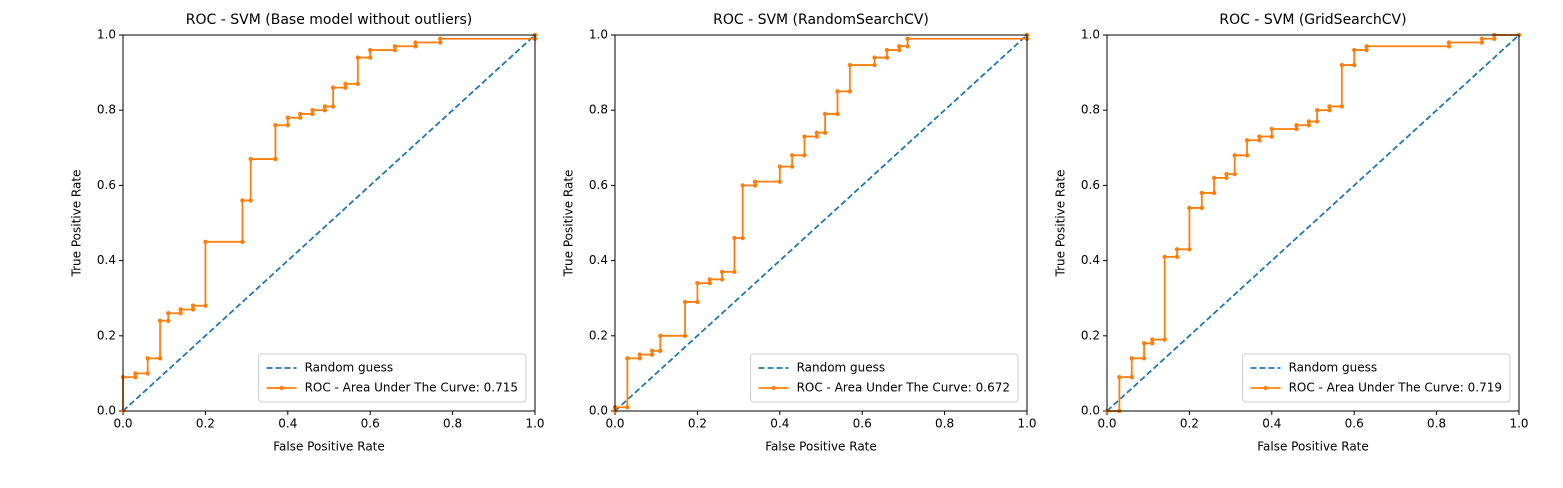 Image resolution: width=1563 pixels, height=488 pixels. What do you see at coordinates (452, 424) in the screenshot?
I see `x-tick-label: 0.8` at bounding box center [452, 424].